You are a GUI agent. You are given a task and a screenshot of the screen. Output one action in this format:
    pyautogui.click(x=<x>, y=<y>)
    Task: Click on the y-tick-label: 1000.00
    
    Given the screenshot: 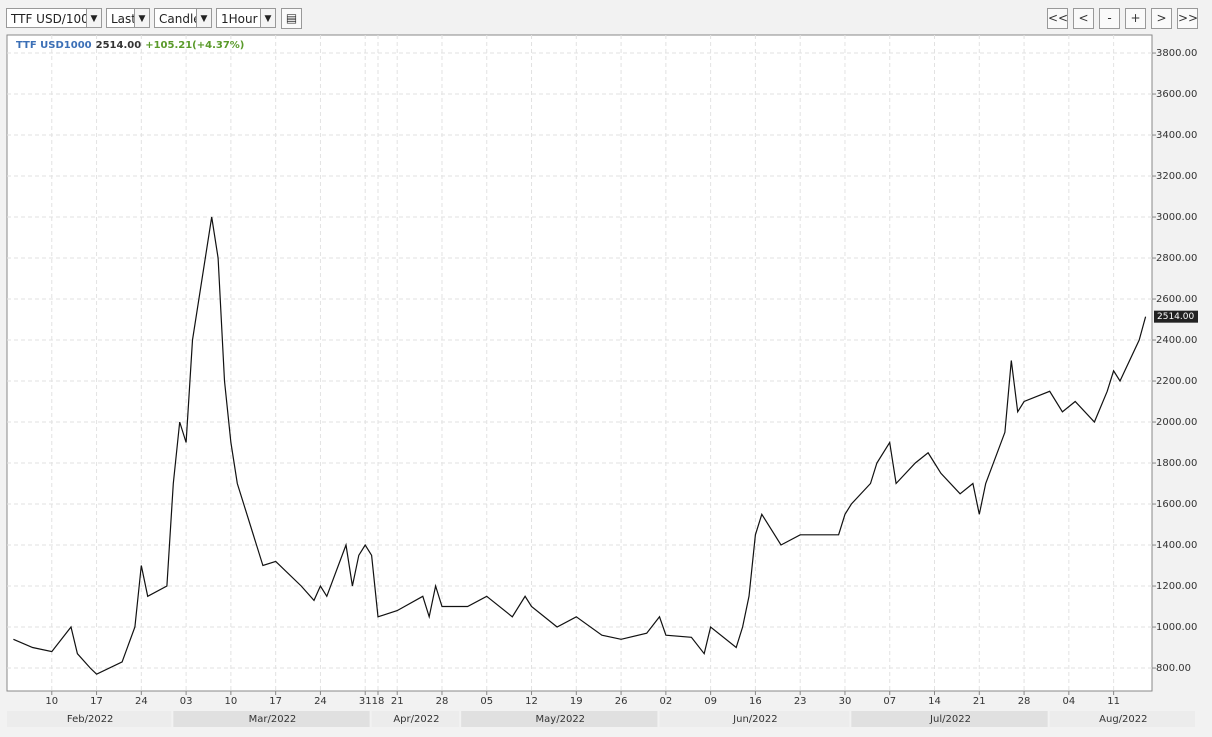 What is the action you would take?
    pyautogui.click(x=1176, y=627)
    